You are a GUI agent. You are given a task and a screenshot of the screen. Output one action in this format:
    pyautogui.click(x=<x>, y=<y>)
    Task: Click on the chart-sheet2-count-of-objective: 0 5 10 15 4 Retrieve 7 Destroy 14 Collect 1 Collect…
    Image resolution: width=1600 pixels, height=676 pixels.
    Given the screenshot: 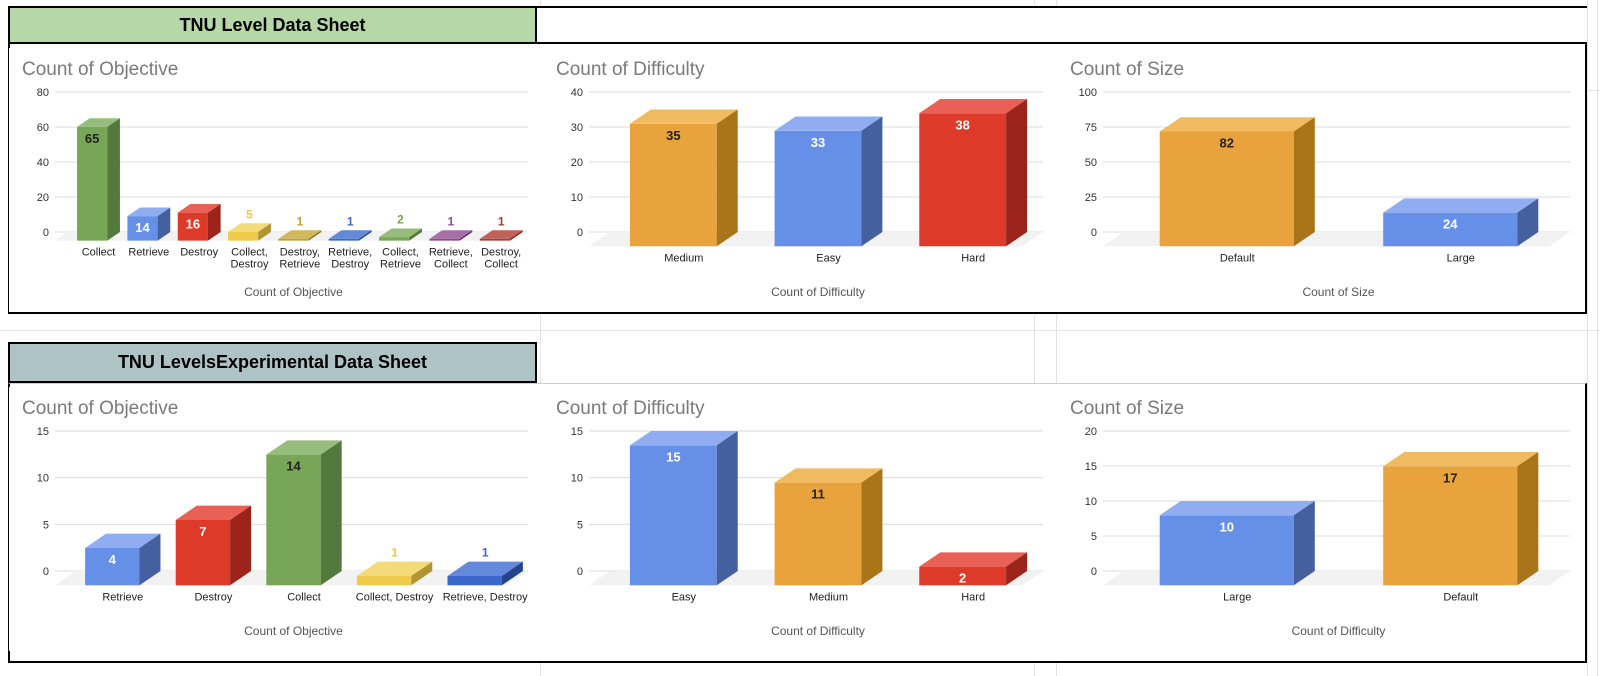 What is the action you would take?
    pyautogui.click(x=273, y=519)
    